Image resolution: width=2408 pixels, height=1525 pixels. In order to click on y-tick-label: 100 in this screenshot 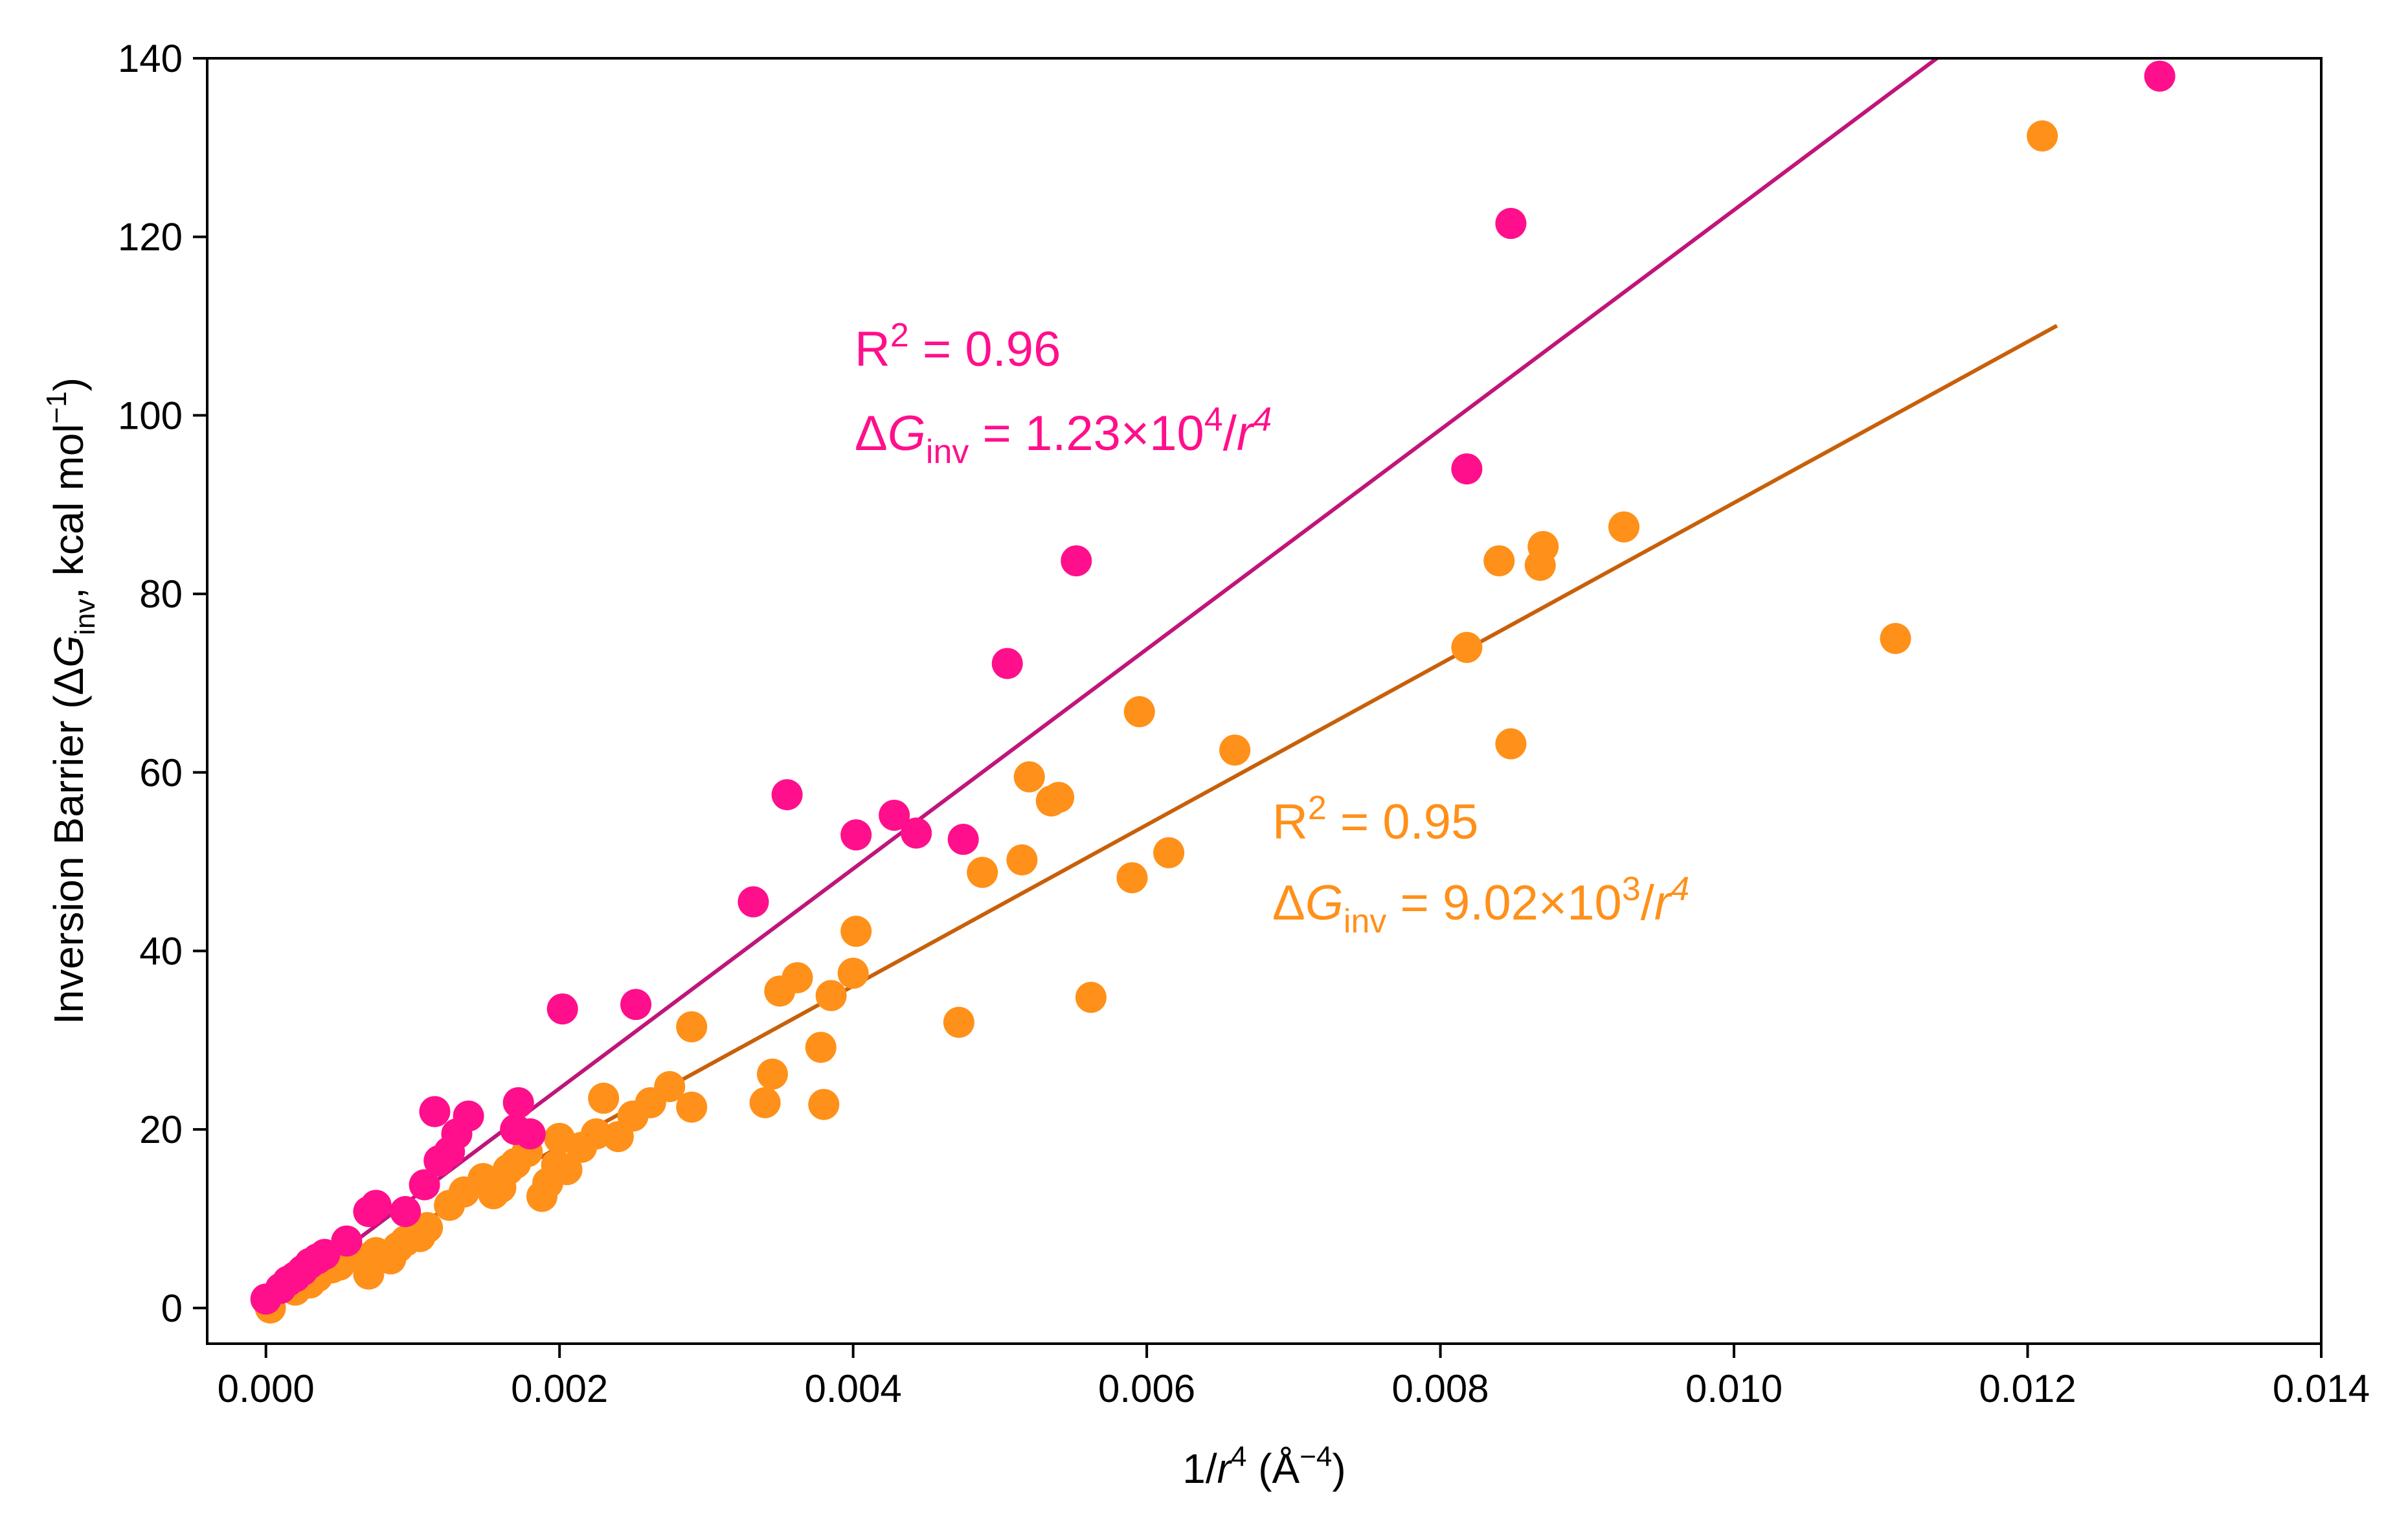, I will do `click(151, 415)`.